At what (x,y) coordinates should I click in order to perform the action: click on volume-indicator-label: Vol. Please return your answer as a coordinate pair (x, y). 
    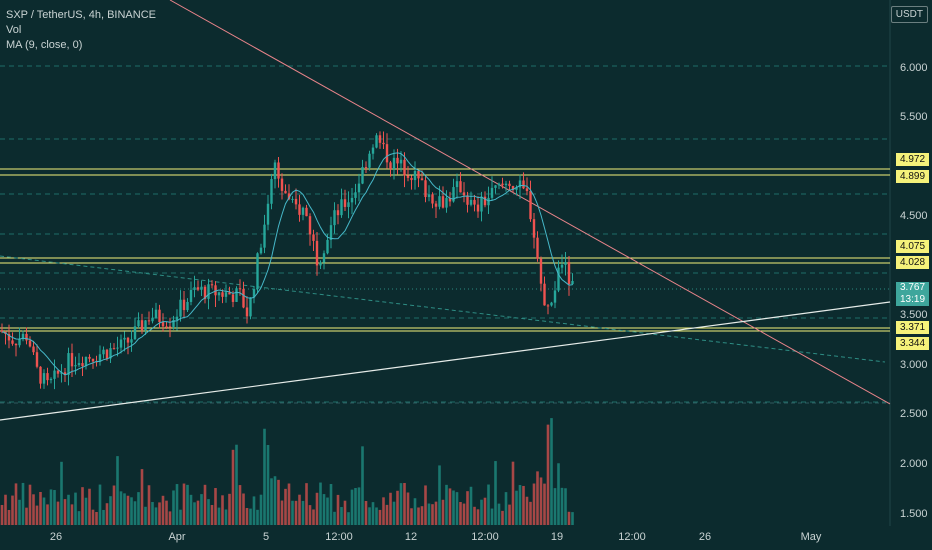
    Looking at the image, I should click on (14, 30).